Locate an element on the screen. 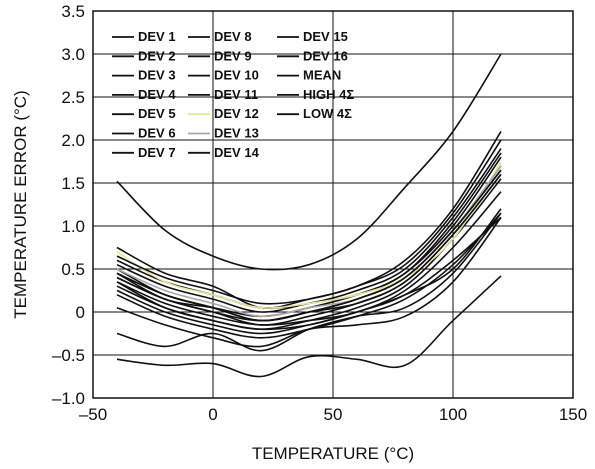 The image size is (595, 469). legend-label: DEV 16 is located at coordinates (325, 55).